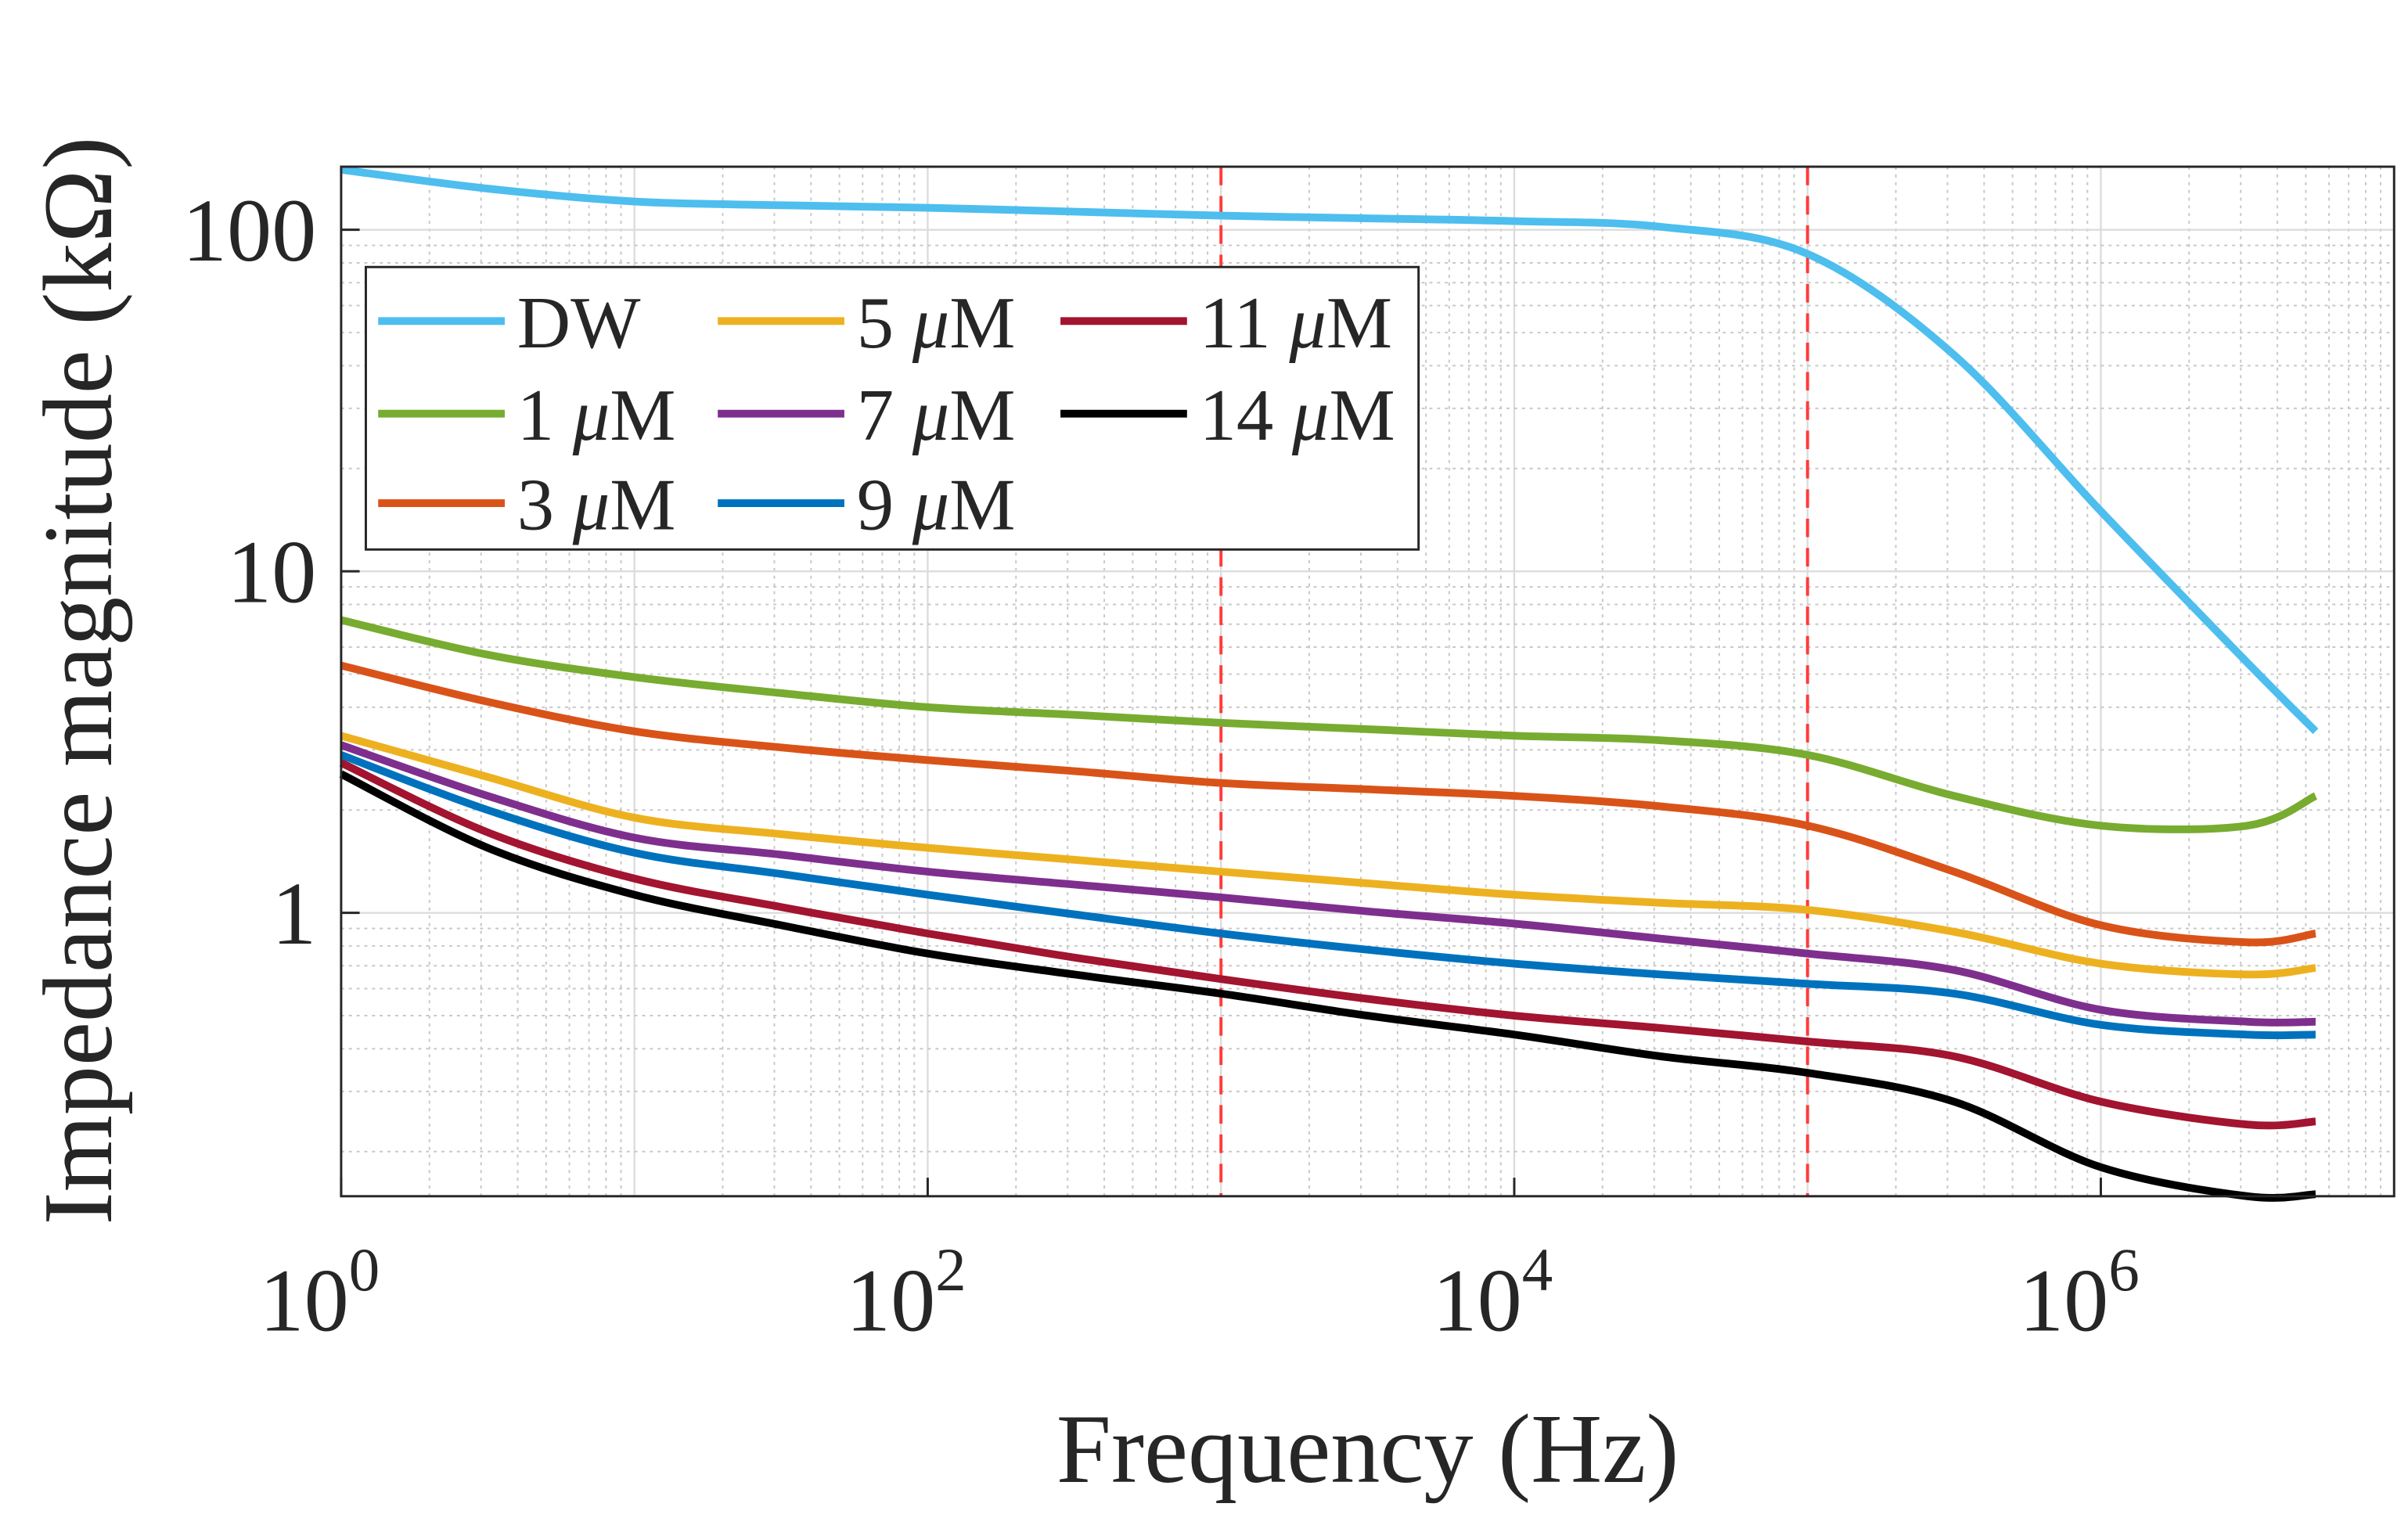  I want to click on legend-item-dw: DW, so click(509, 323).